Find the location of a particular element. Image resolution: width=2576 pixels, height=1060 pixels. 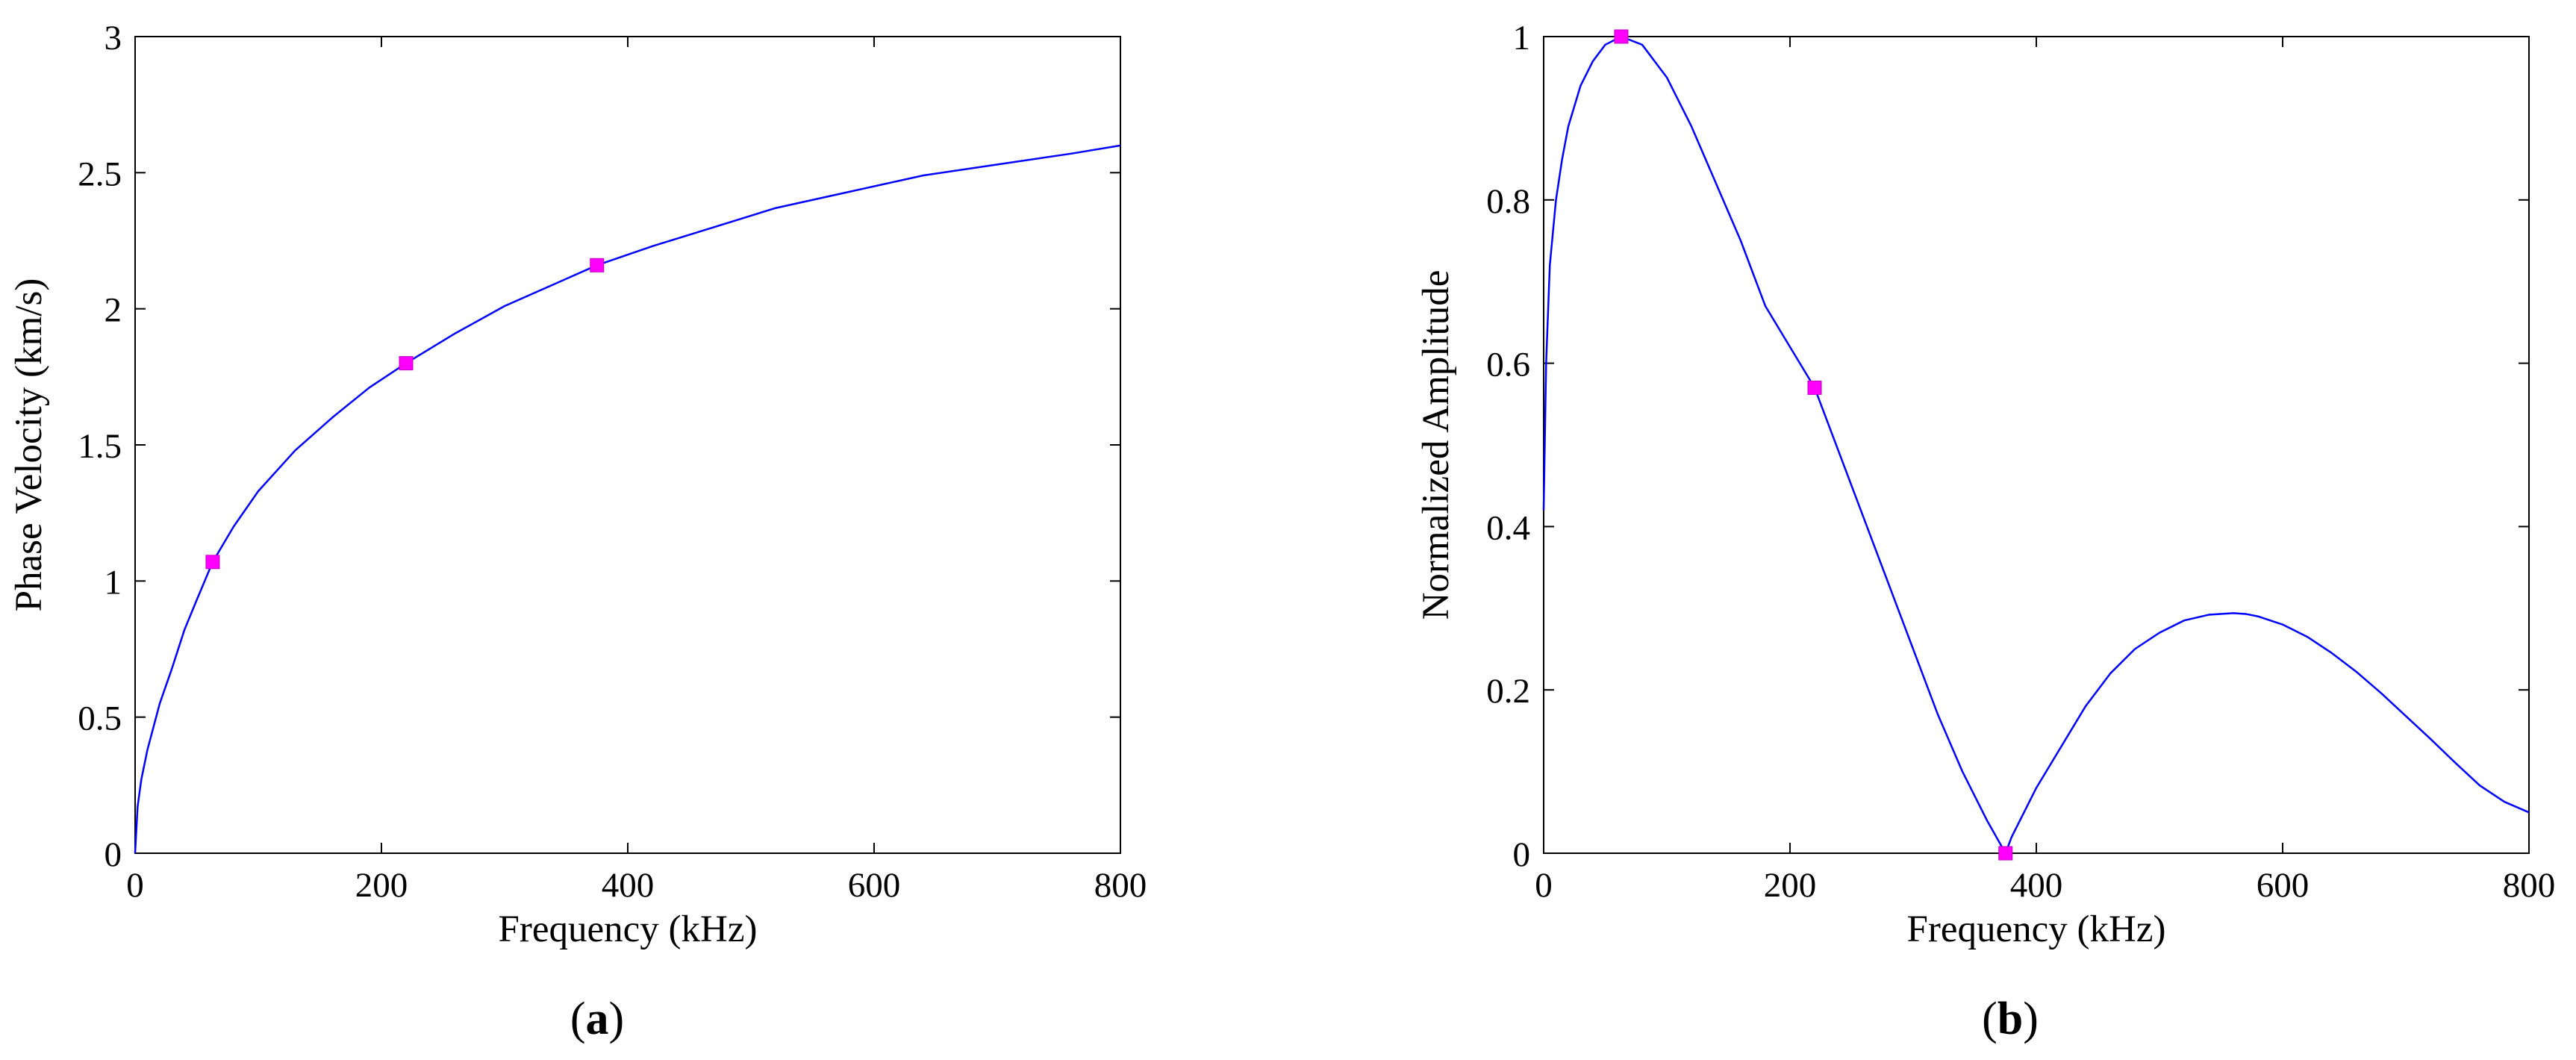

panel-tag-letter: a is located at coordinates (597, 1019).